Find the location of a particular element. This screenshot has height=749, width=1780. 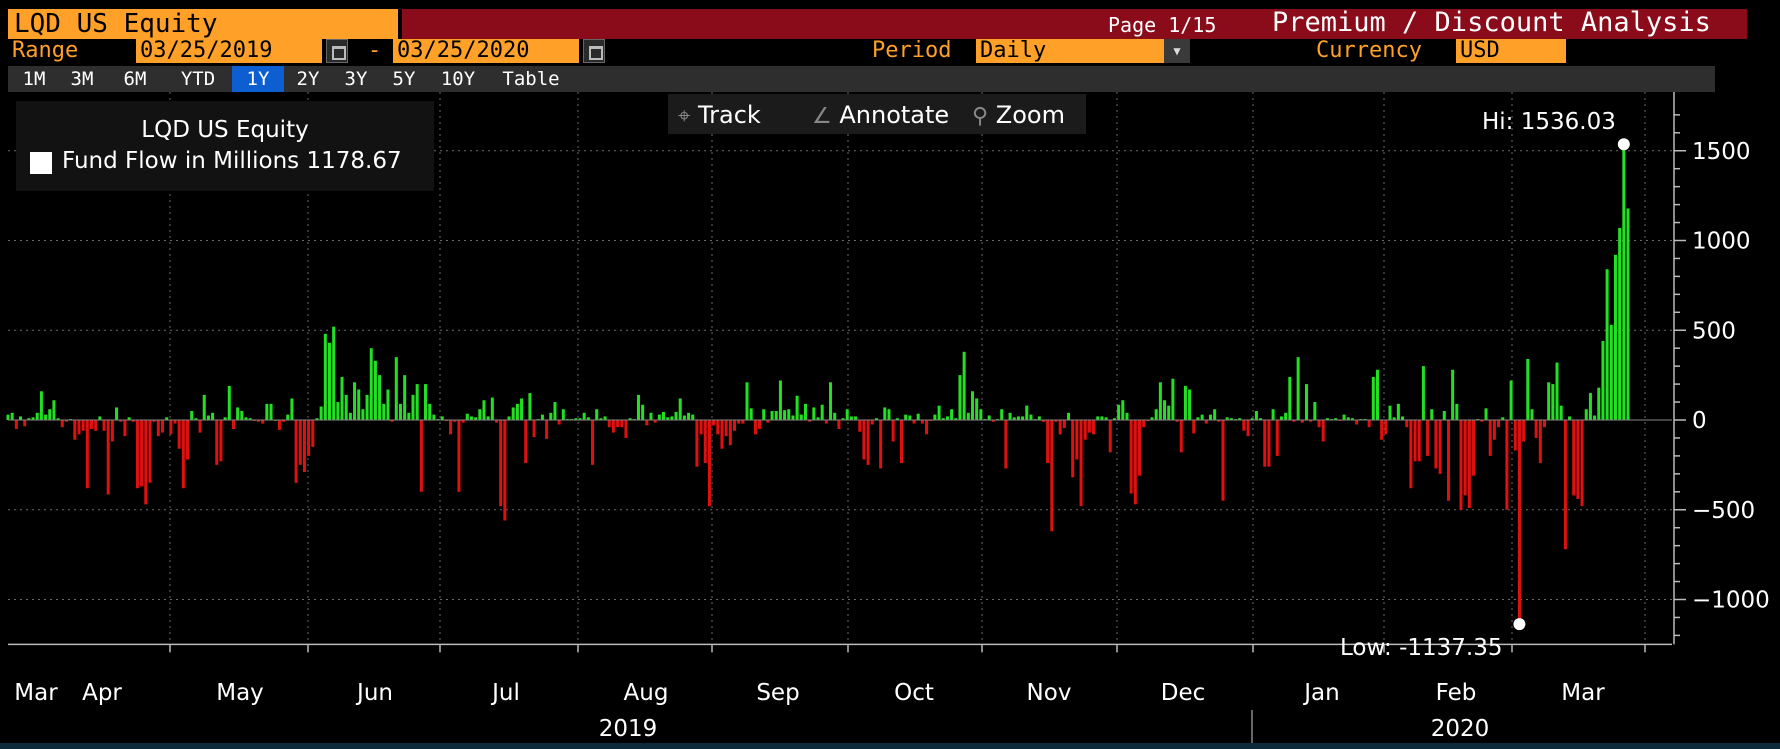

end-date-field: 03/25/2020 is located at coordinates (486, 51).